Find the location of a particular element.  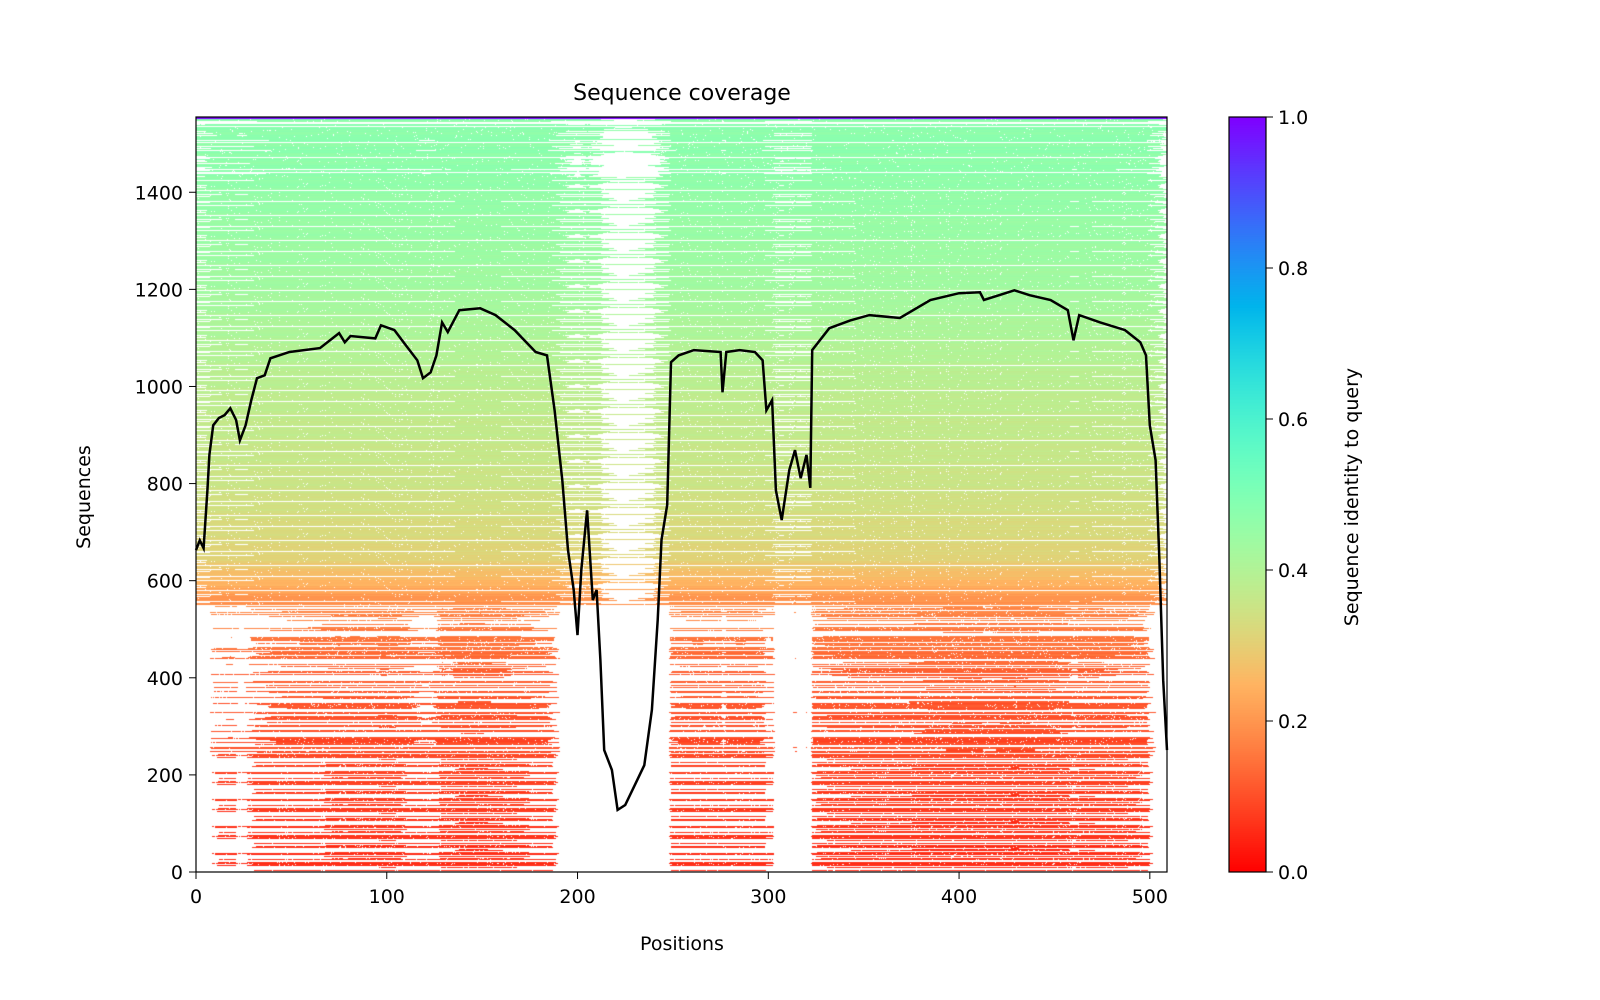

x-tick-label: 400 is located at coordinates (959, 897).